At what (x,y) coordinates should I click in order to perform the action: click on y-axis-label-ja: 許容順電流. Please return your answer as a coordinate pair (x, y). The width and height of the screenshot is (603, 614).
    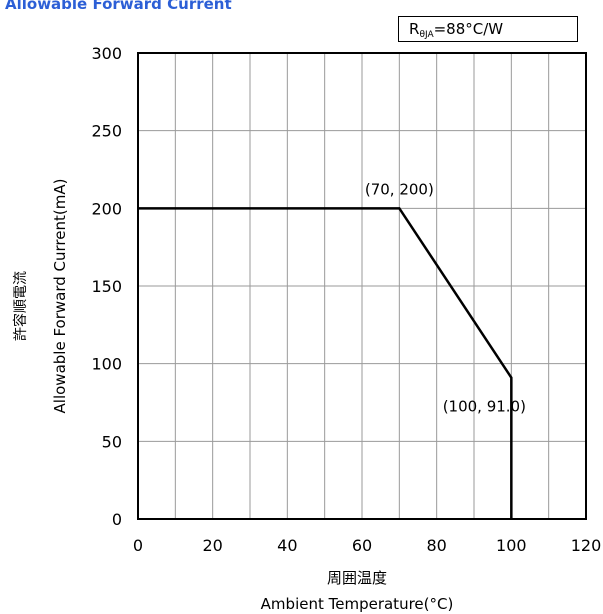
    Looking at the image, I should click on (20, 306).